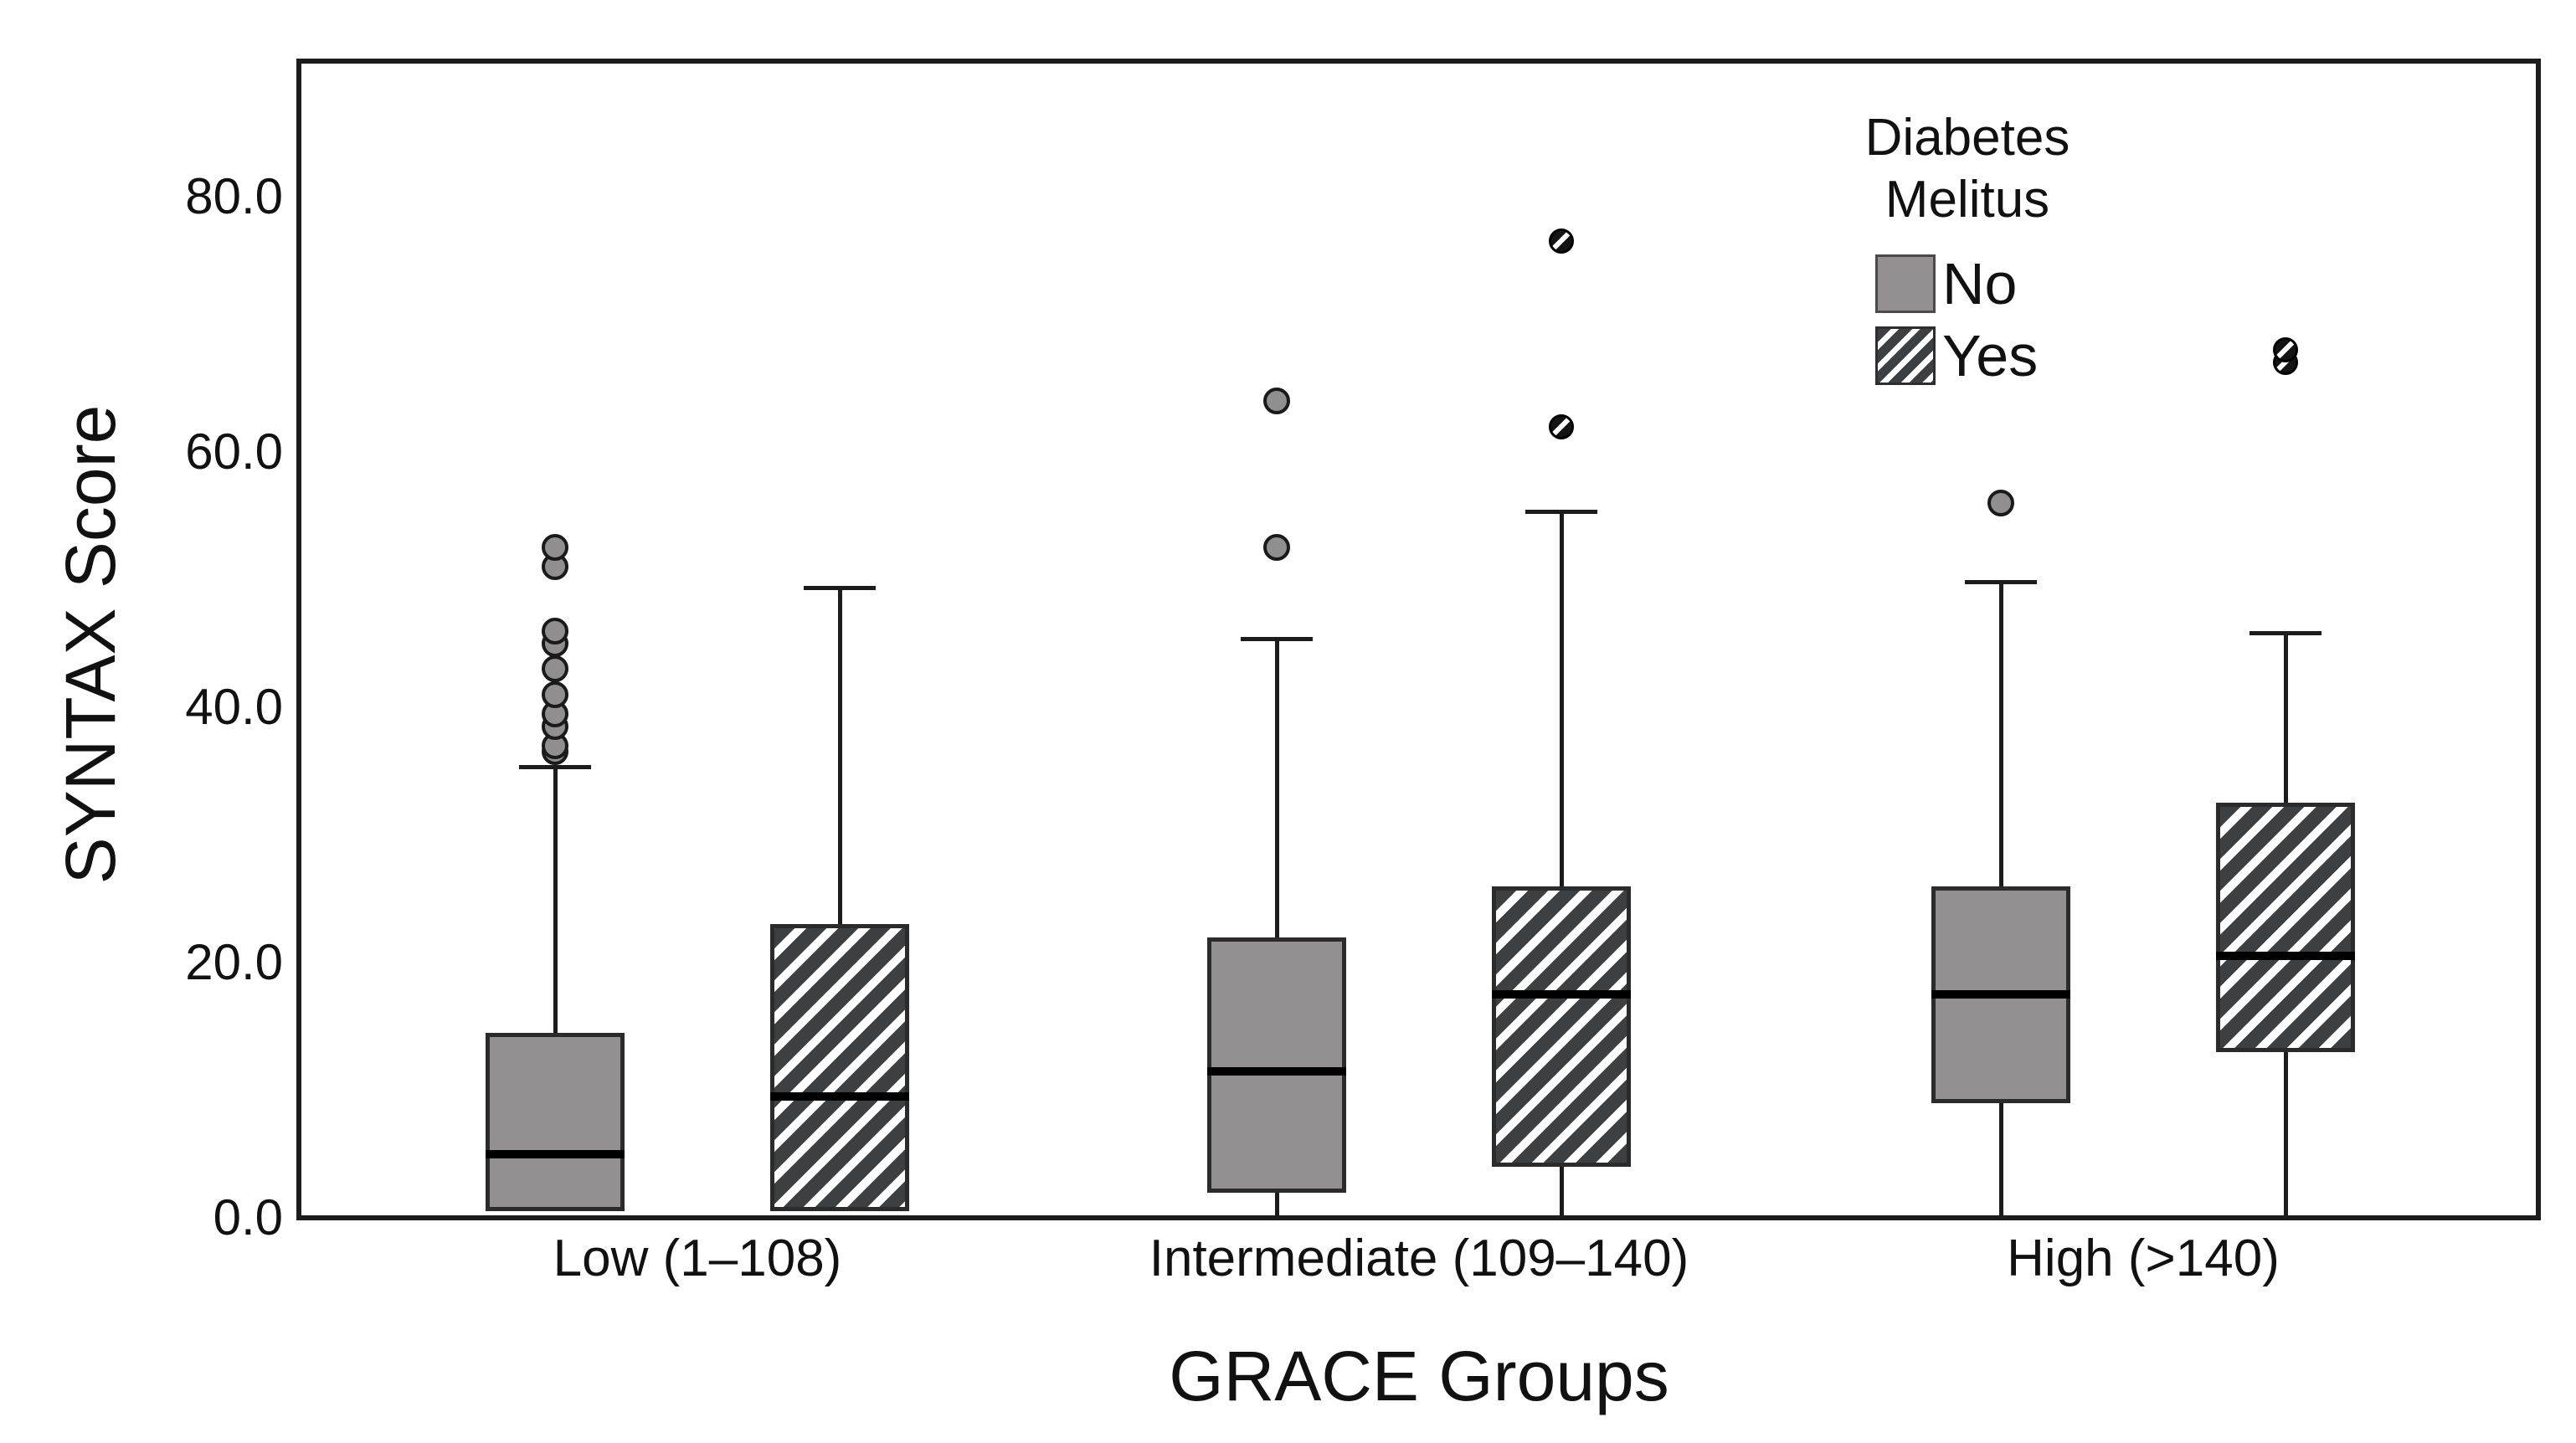 This screenshot has width=2576, height=1443. I want to click on whisker-cap-no-high, so click(2001, 581).